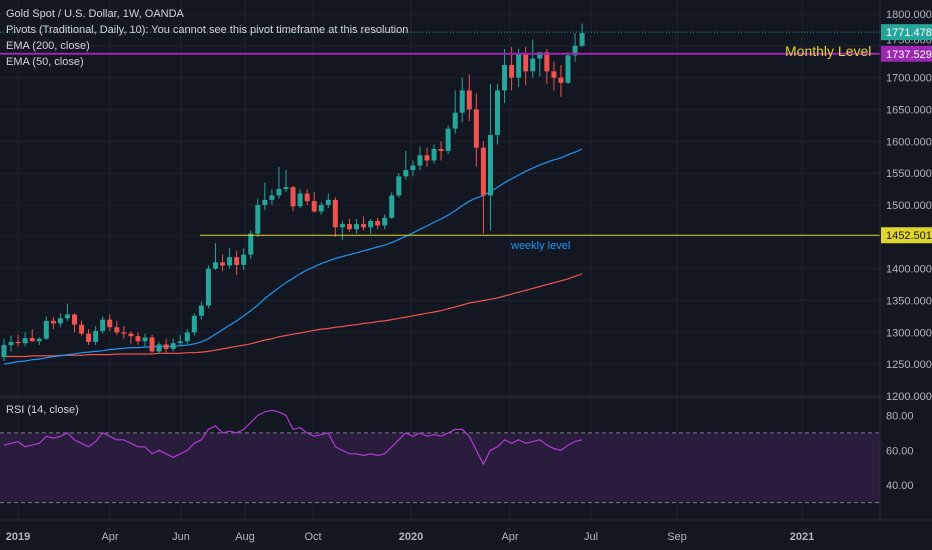 Image resolution: width=932 pixels, height=550 pixels. What do you see at coordinates (909, 302) in the screenshot?
I see `price-tick-label: 1350.000` at bounding box center [909, 302].